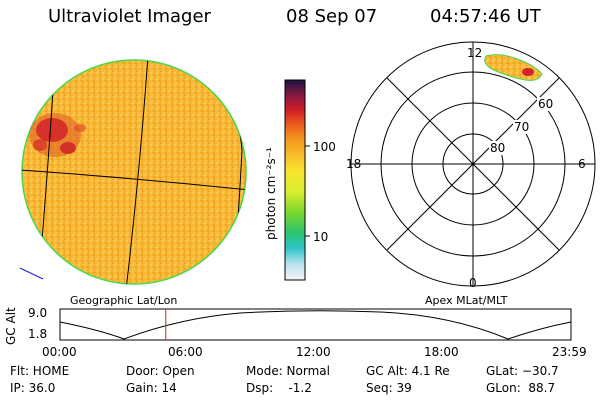 The width and height of the screenshot is (600, 400). Describe the element at coordinates (569, 352) in the screenshot. I see `time-tick-2359: 23:59` at that location.